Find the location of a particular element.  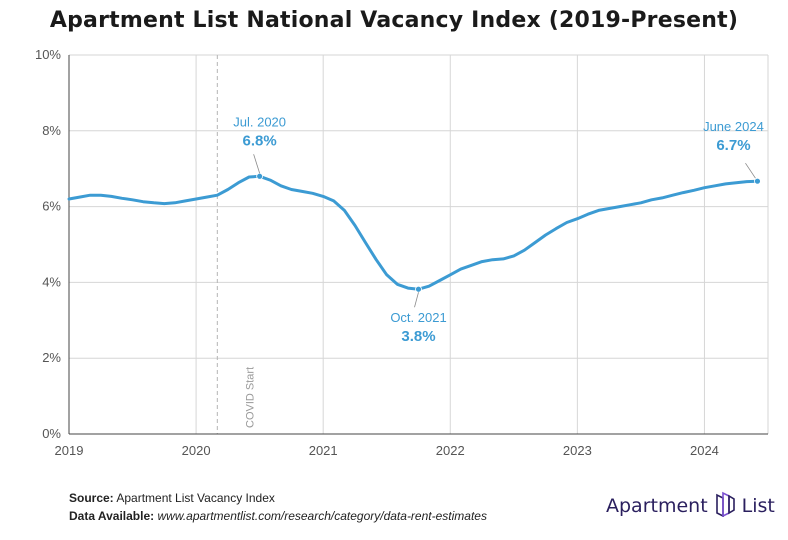

apartment-list-logo: Apartment List is located at coordinates (690, 506).